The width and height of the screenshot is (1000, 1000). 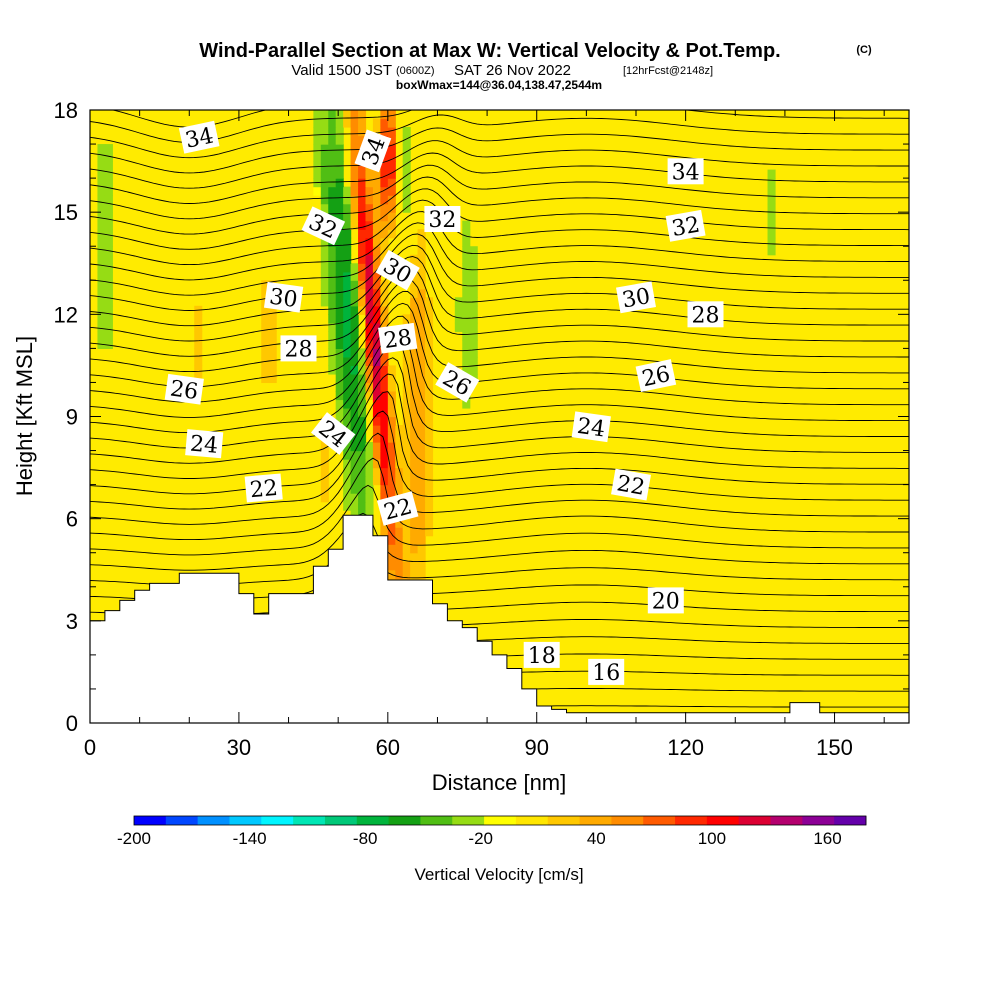 What do you see at coordinates (596, 838) in the screenshot?
I see `colorbar-tick-label: 40` at bounding box center [596, 838].